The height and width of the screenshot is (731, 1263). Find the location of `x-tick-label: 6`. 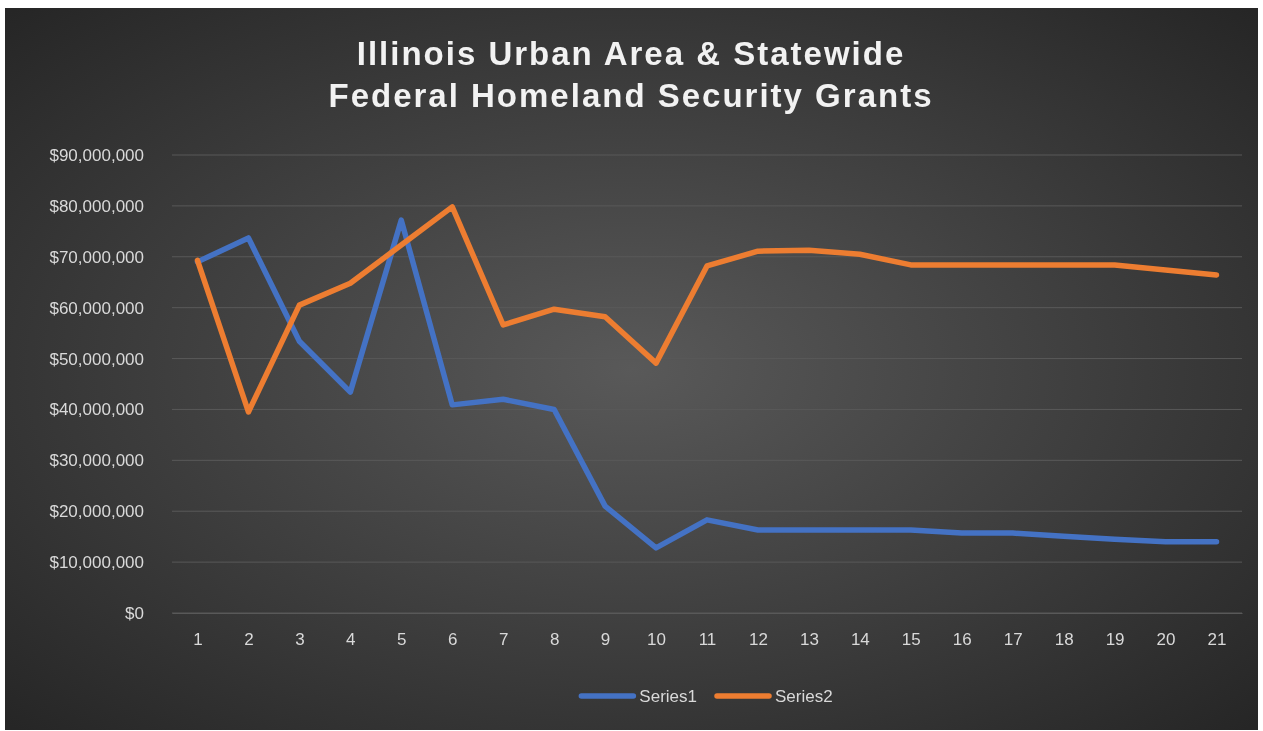

x-tick-label: 6 is located at coordinates (453, 640).